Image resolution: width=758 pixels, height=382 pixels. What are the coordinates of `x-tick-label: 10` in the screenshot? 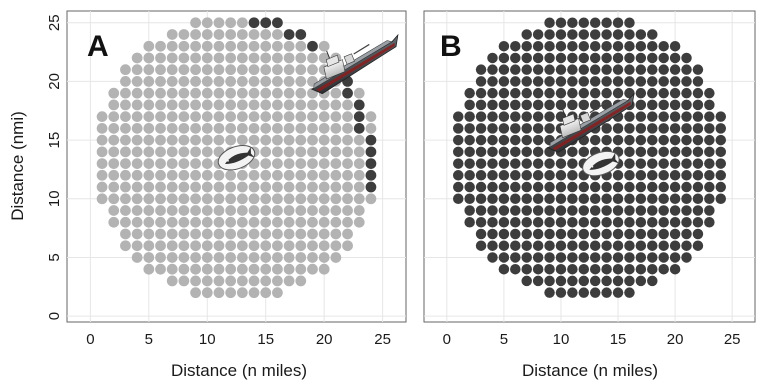 It's located at (561, 339).